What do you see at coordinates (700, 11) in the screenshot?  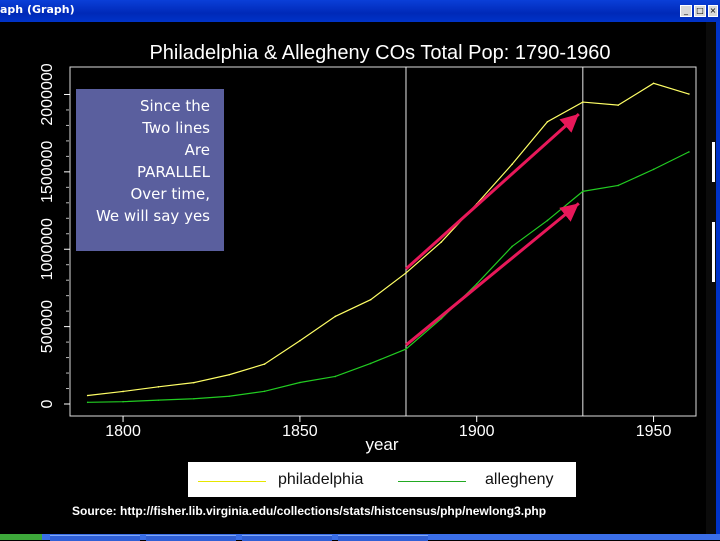 I see `maximize-button: □` at bounding box center [700, 11].